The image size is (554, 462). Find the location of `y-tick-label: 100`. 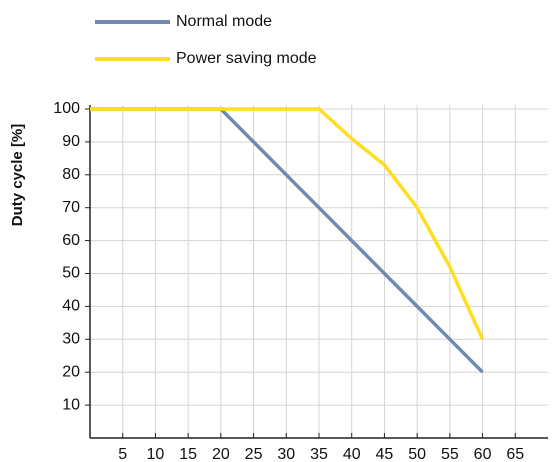

y-tick-label: 100 is located at coordinates (66, 108).